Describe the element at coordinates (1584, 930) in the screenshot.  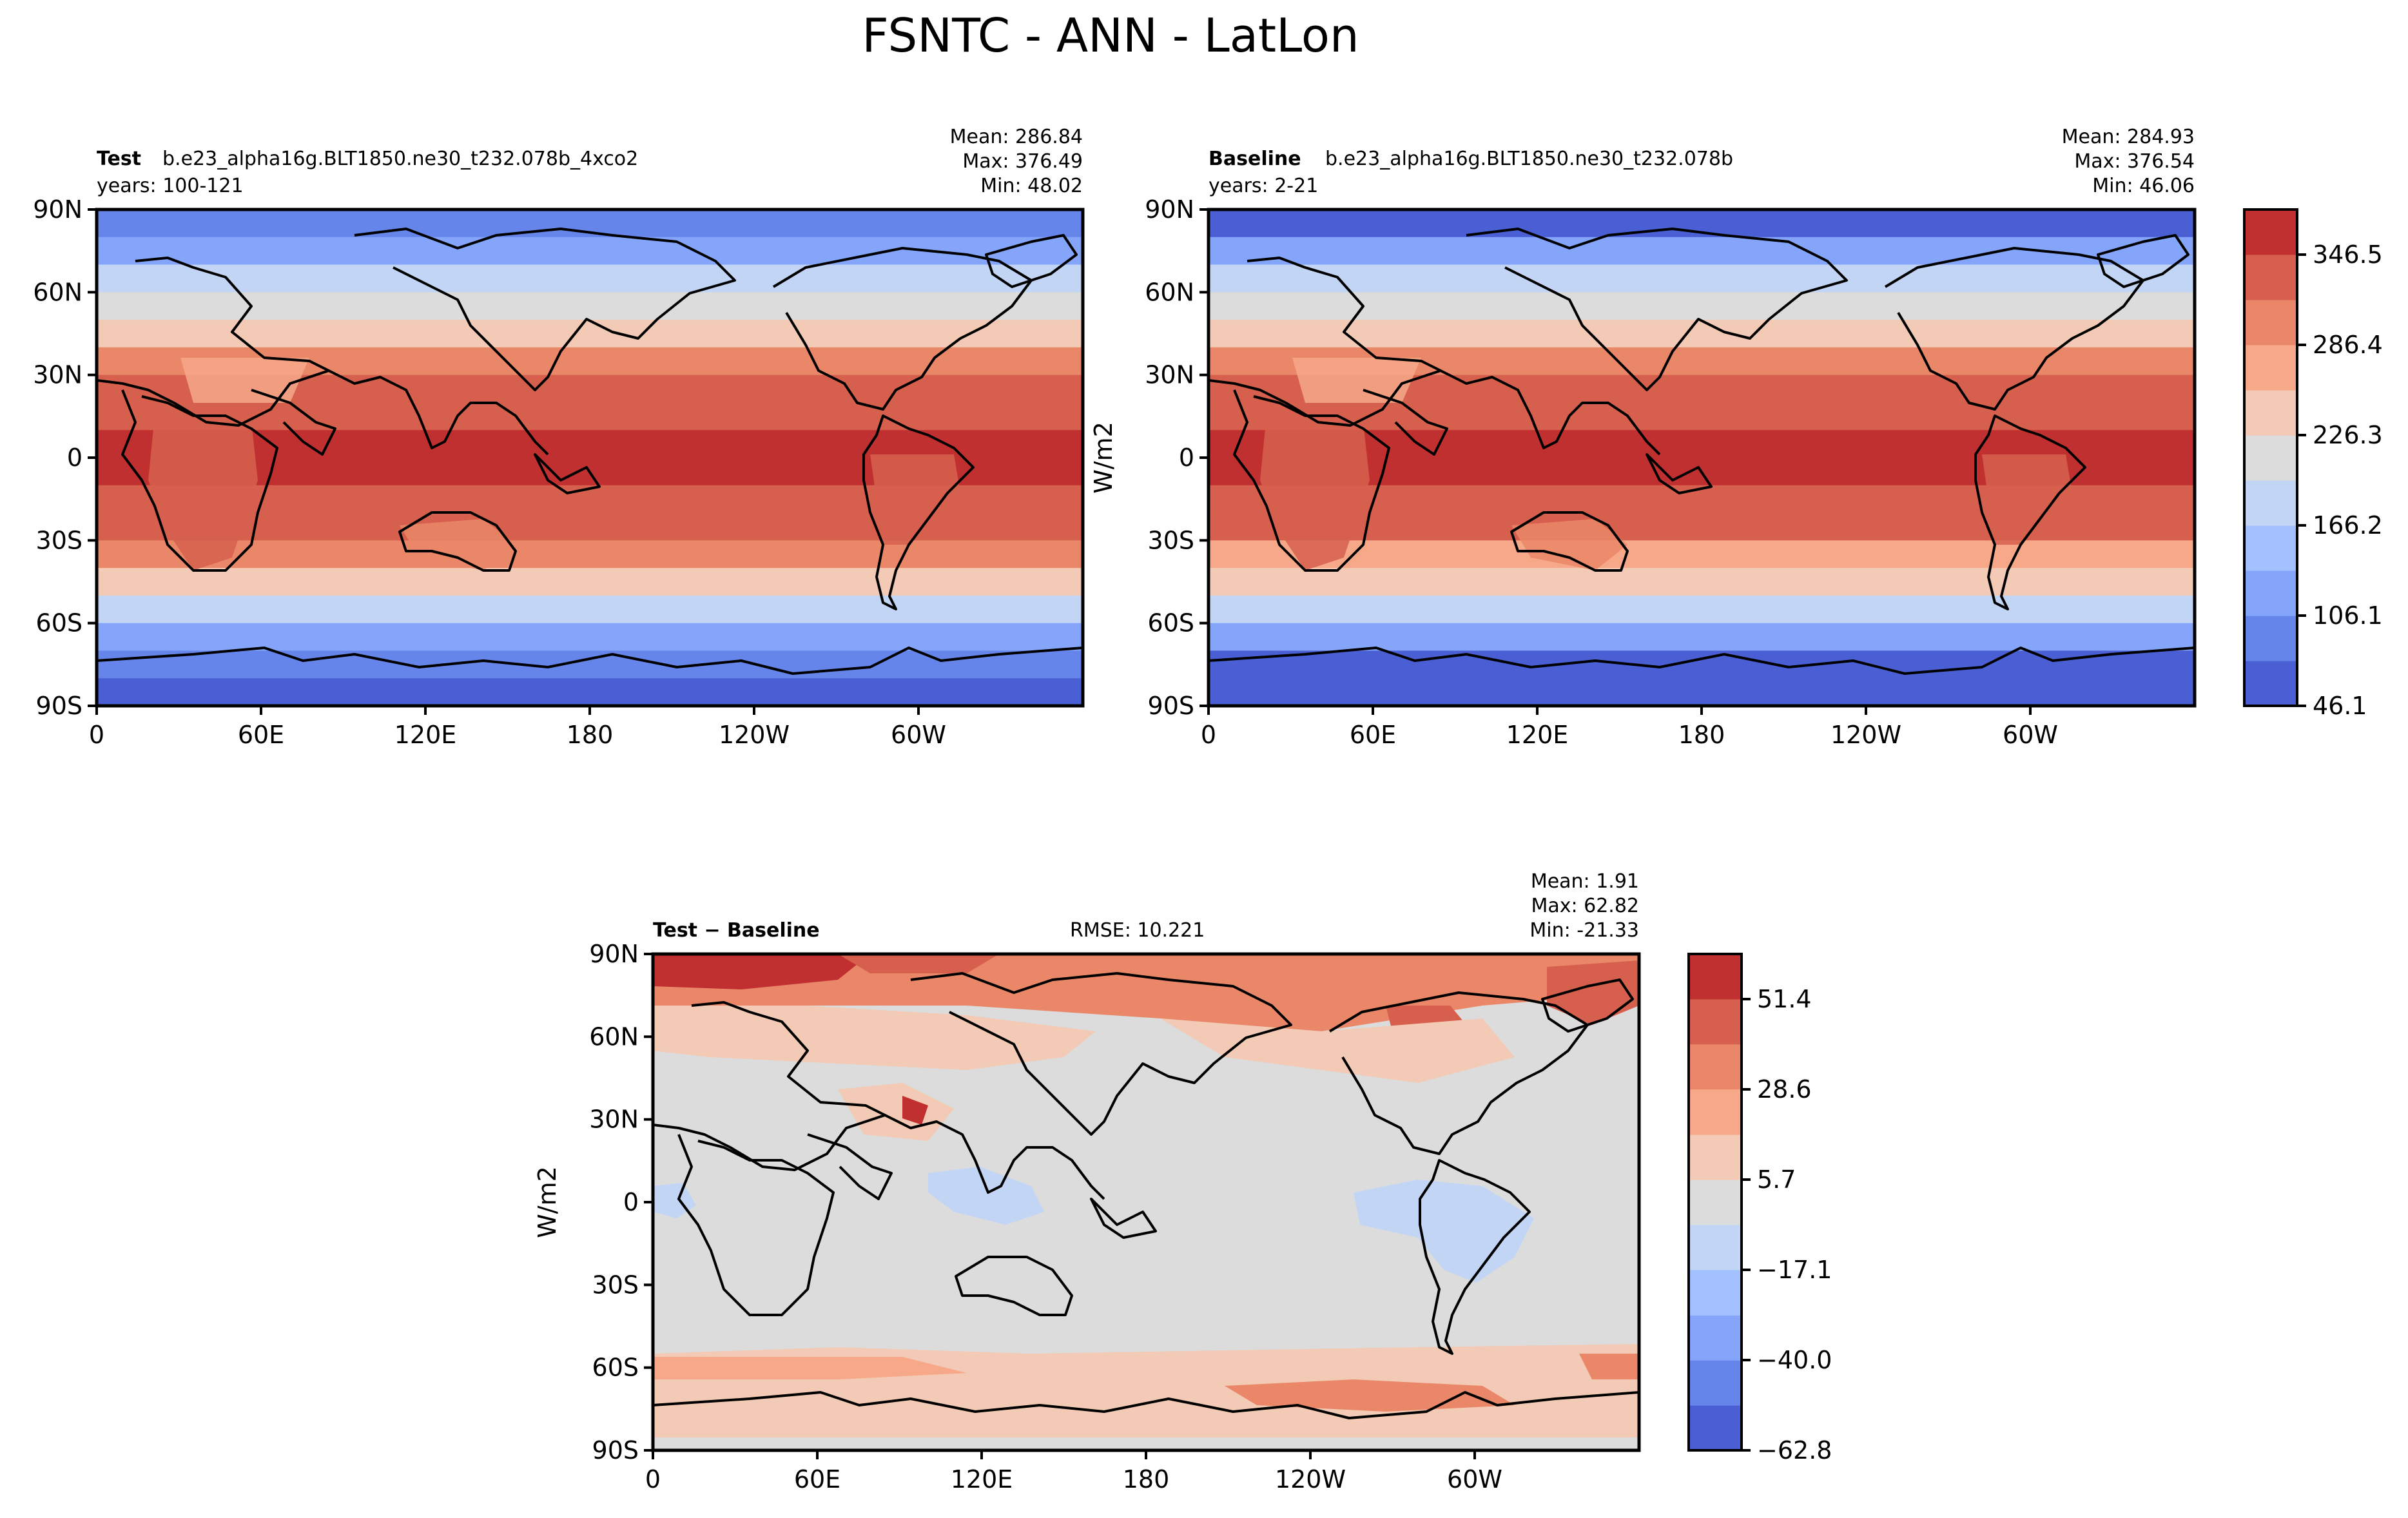
I see `diff-min: Min: -21.33` at that location.